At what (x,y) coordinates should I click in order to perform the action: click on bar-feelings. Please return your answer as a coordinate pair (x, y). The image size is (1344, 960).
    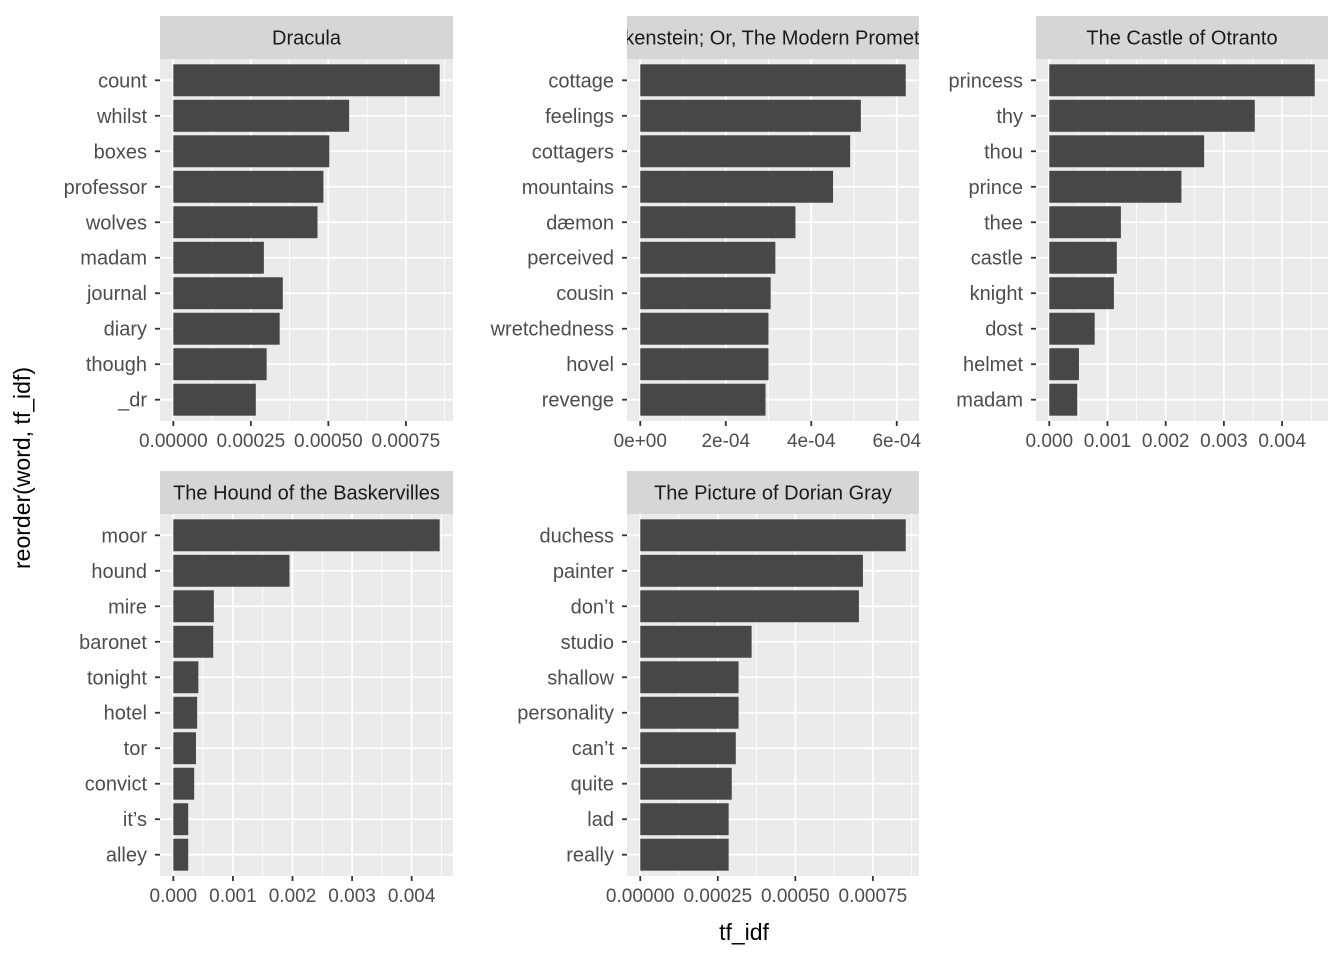
    Looking at the image, I should click on (750, 115).